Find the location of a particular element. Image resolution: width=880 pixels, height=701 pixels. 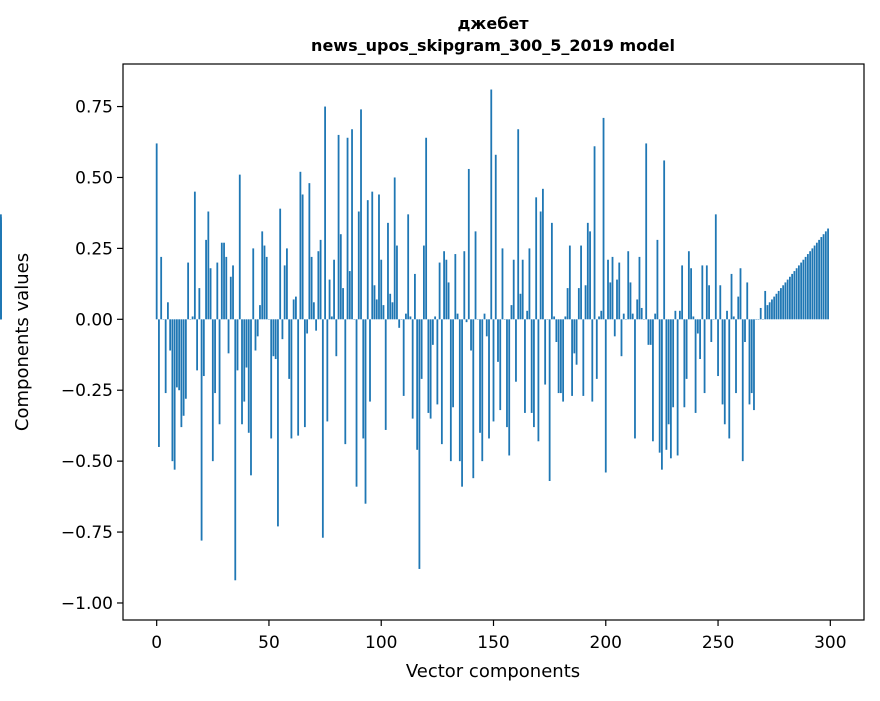

x-tick-label-150: 150 is located at coordinates (493, 643).